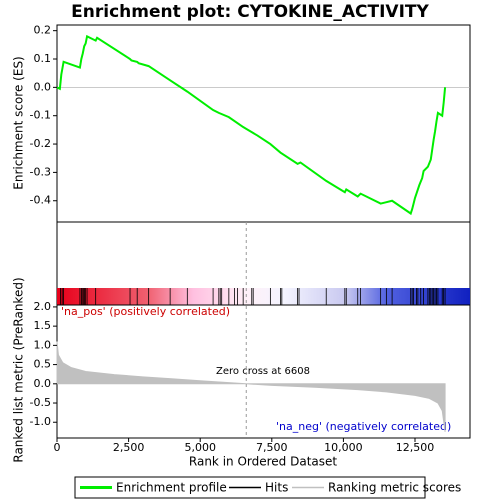 Image resolution: width=500 pixels, height=504 pixels. What do you see at coordinates (263, 462) in the screenshot?
I see `x-label: Rank in Ordered Dataset` at bounding box center [263, 462].